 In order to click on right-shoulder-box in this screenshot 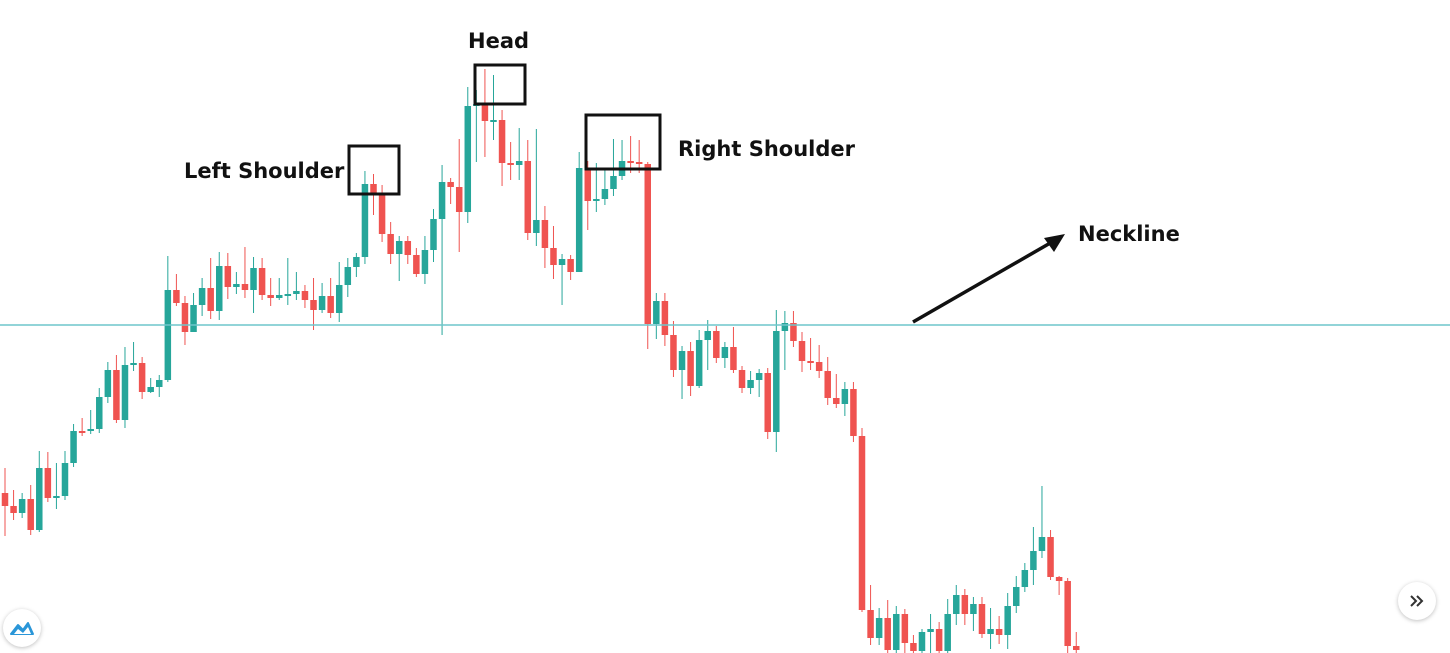, I will do `click(623, 142)`.